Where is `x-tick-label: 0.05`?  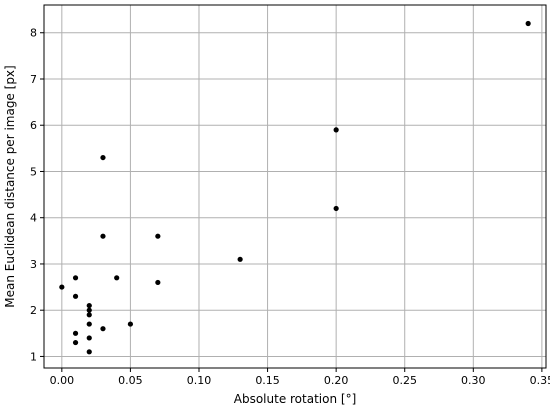
x-tick-label: 0.05 is located at coordinates (130, 380).